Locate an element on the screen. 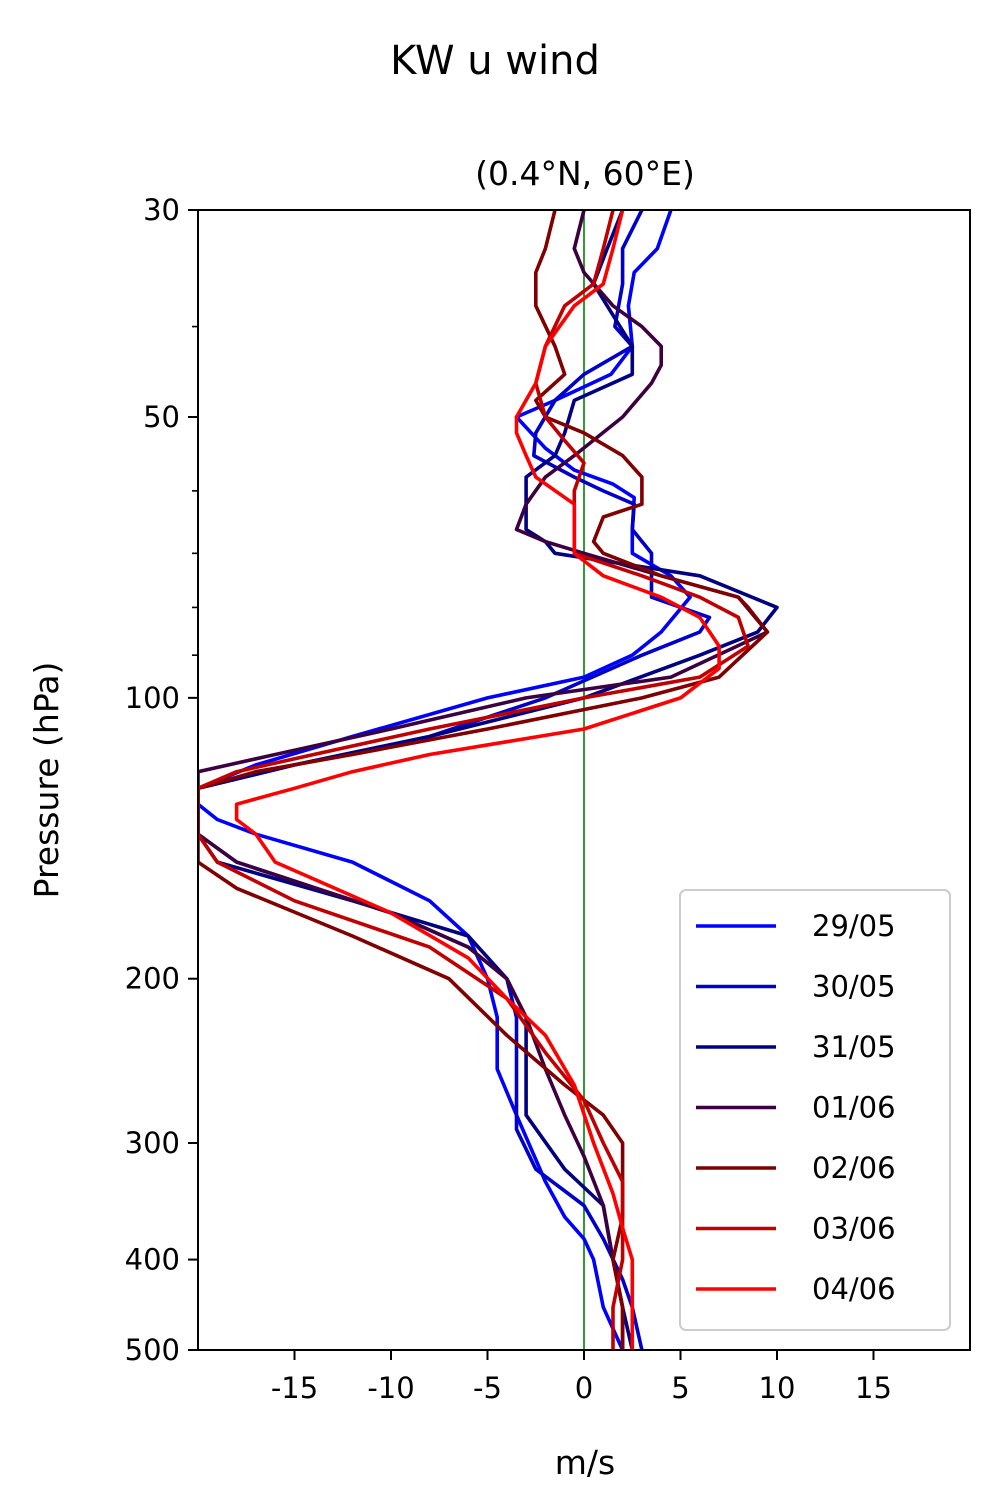 The width and height of the screenshot is (990, 1500). x-tick-label: 5 is located at coordinates (680, 1388).